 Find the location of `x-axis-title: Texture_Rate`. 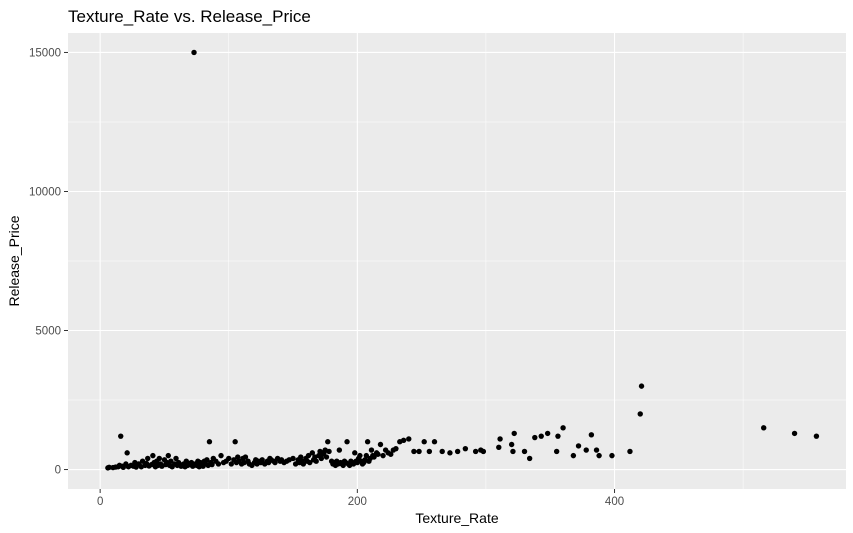

x-axis-title: Texture_Rate is located at coordinates (456, 518).